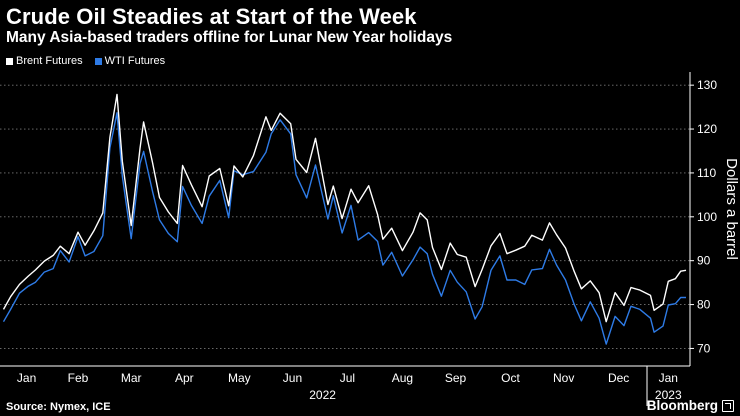 The width and height of the screenshot is (740, 416). What do you see at coordinates (563, 378) in the screenshot?
I see `x-tick-label-10: Nov` at bounding box center [563, 378].